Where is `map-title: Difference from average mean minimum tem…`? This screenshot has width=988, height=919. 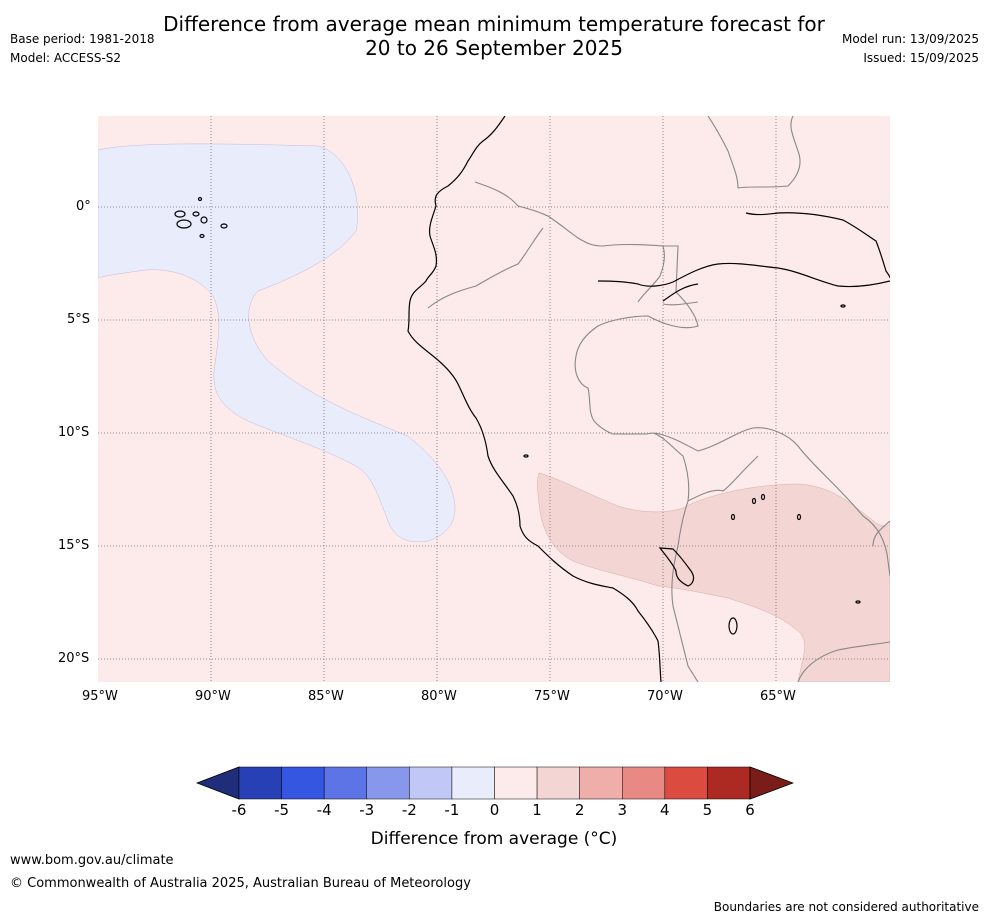
map-title: Difference from average mean minimum tem… is located at coordinates (494, 36).